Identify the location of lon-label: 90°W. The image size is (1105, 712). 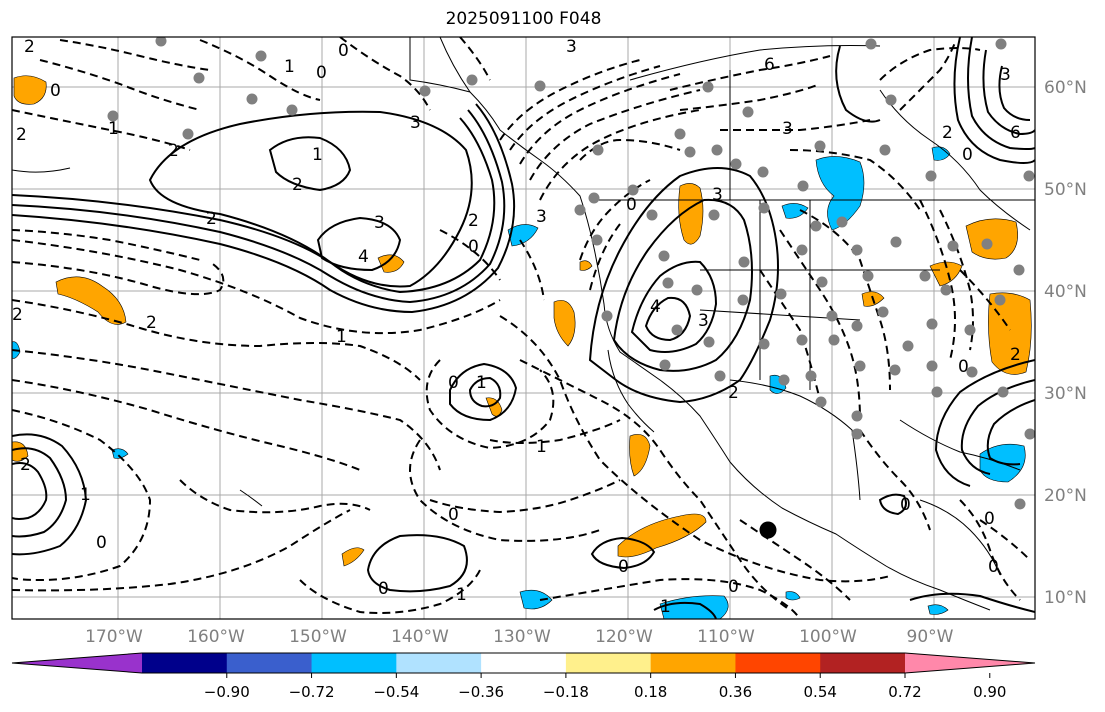
(930, 637).